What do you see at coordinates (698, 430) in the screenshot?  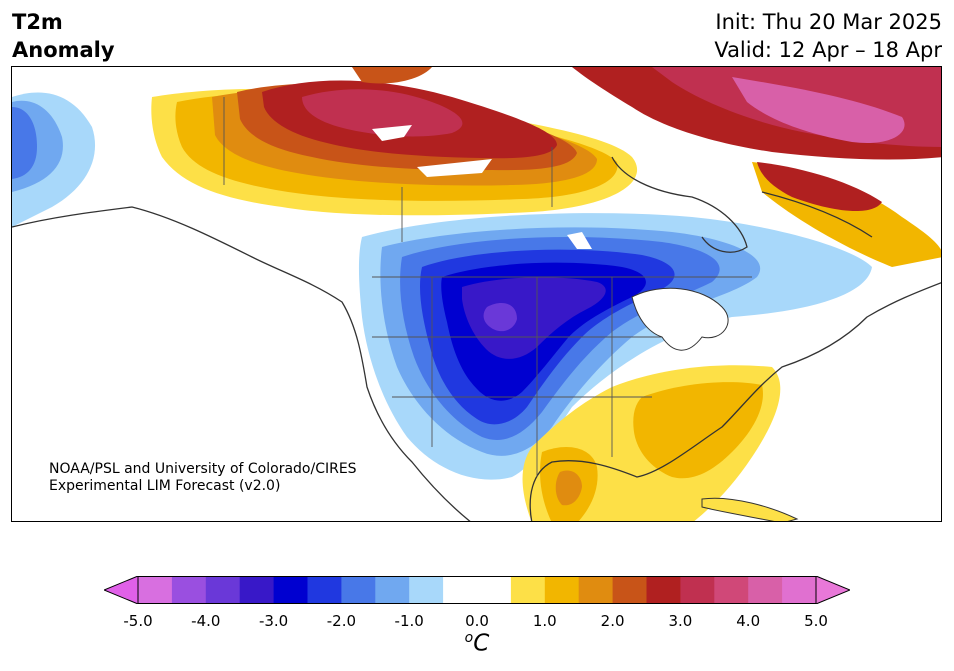 I see `southeast-warm-gold` at bounding box center [698, 430].